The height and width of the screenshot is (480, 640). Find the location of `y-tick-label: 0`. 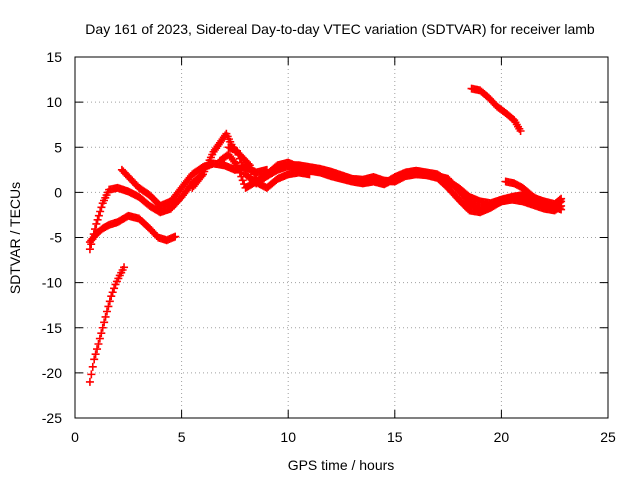

y-tick-label: 0 is located at coordinates (58, 192).